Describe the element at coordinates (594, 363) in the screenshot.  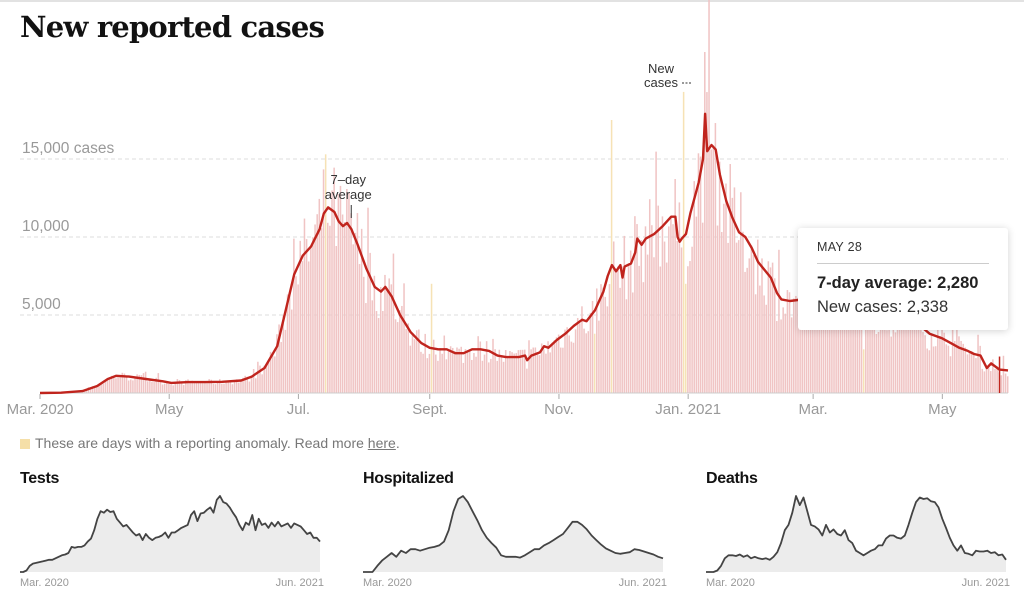
I see `anomaly-bar` at that location.